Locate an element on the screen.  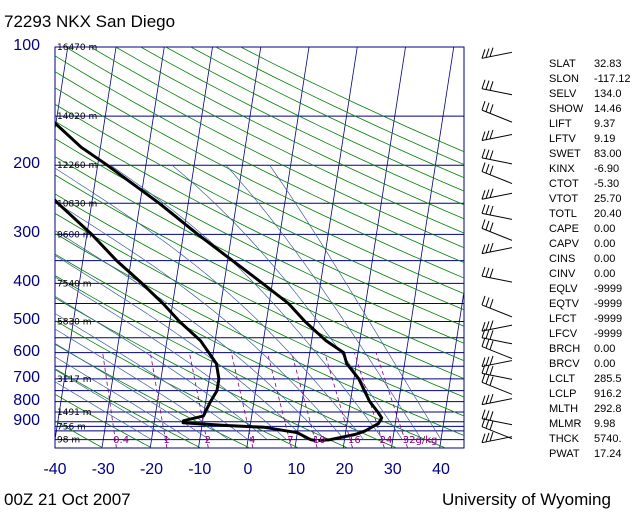
index-name: CAPV is located at coordinates (564, 244).